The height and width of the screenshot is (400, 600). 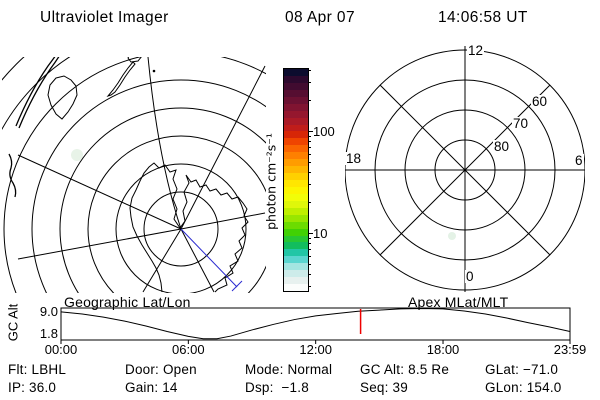 What do you see at coordinates (320, 17) in the screenshot?
I see `header-date: 08 Apr 07` at bounding box center [320, 17].